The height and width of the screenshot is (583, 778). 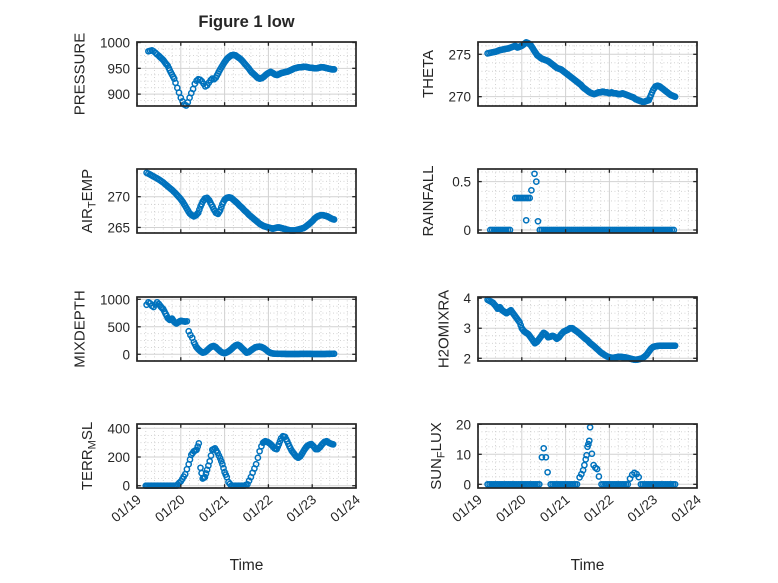 I want to click on subplot-theta: 270 275 THETA, so click(x=559, y=73).